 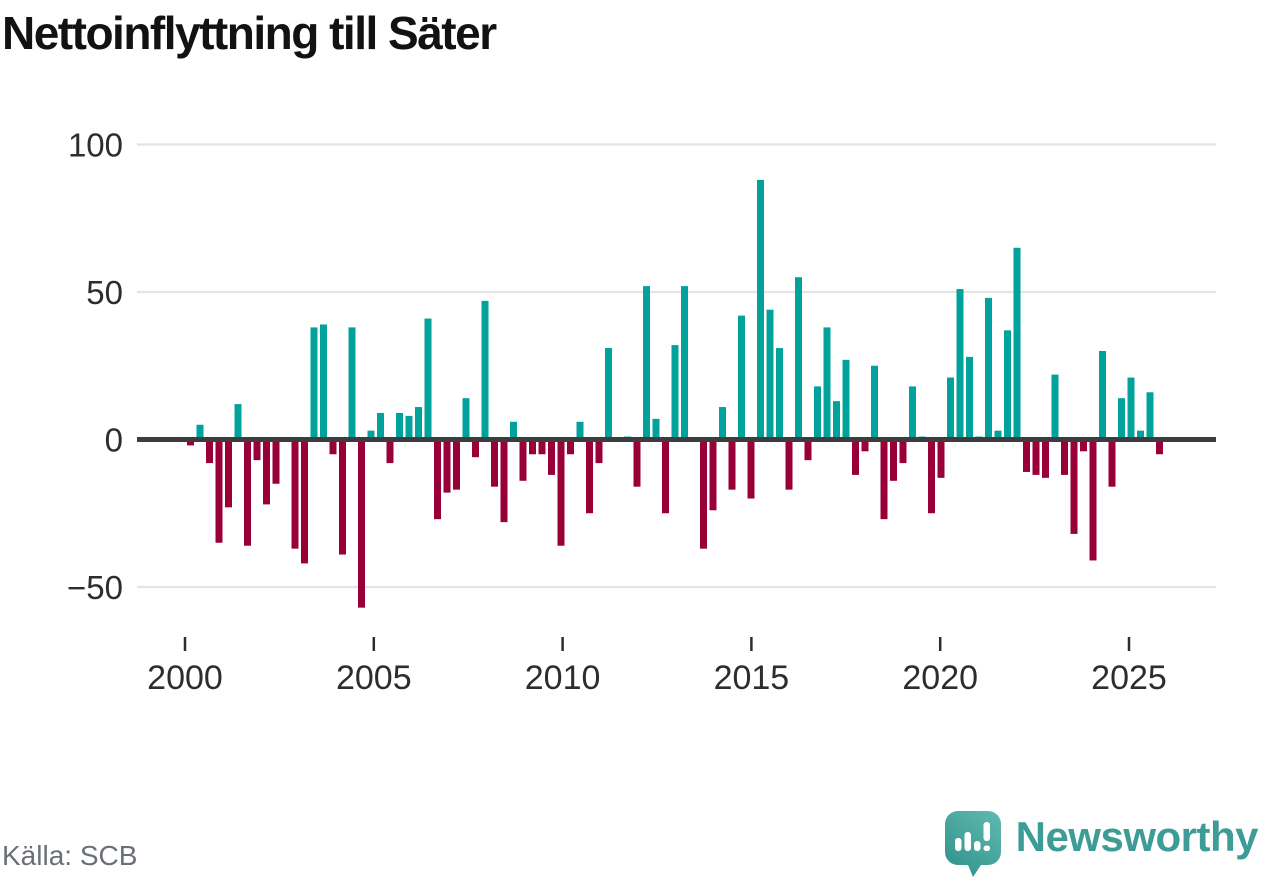 I want to click on source-label: Källa: SCB, so click(x=70, y=855).